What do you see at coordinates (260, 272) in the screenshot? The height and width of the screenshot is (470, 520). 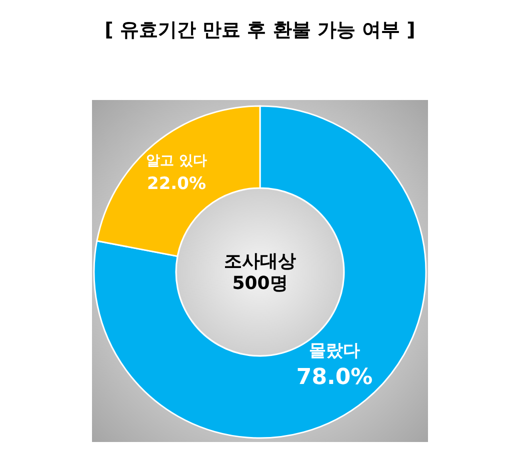 I see `text: 조사대상 500명` at bounding box center [260, 272].